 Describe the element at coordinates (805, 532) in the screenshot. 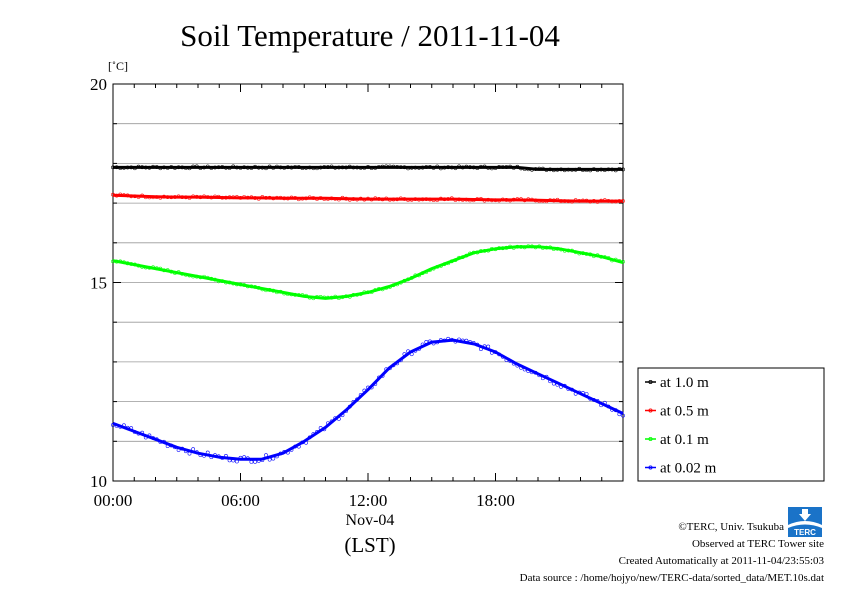

I see `logo-text: TERC` at that location.